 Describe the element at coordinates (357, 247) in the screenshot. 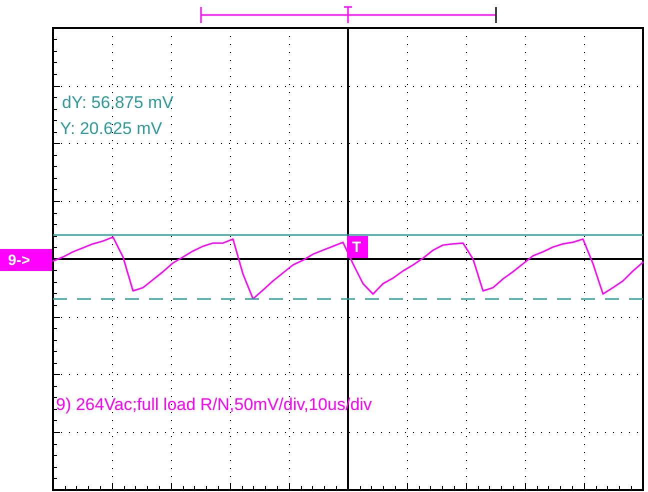

I see `annotation: T` at that location.